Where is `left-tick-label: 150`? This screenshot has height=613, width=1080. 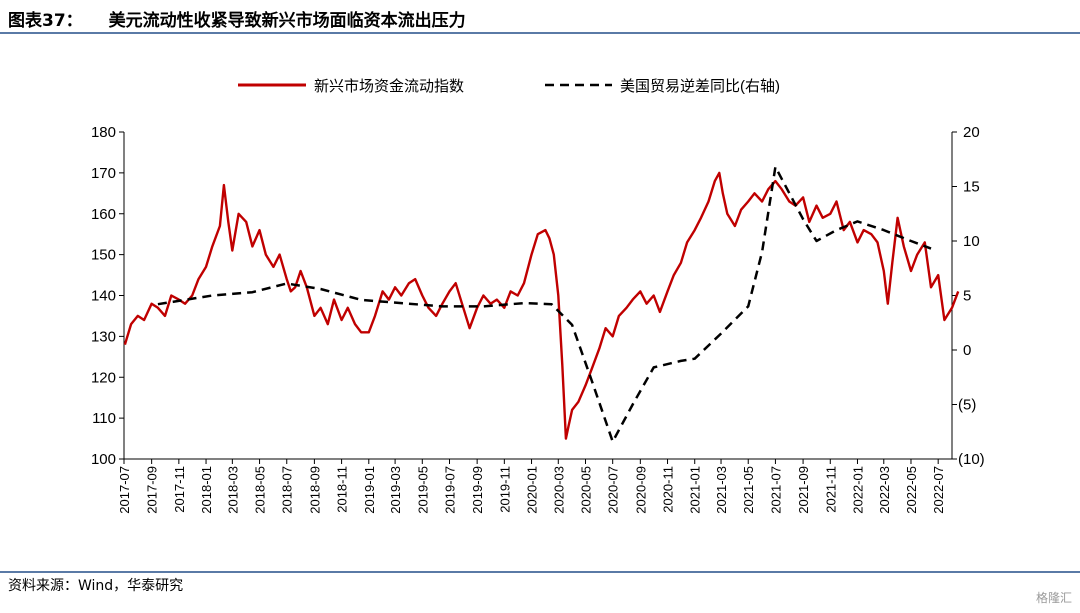 left-tick-label: 150 is located at coordinates (103, 255).